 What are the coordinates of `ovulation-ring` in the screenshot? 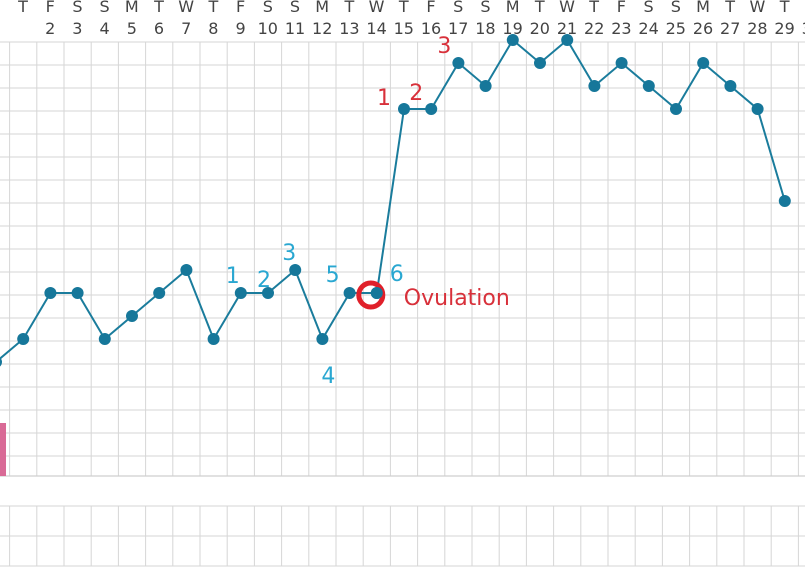 It's located at (371, 295).